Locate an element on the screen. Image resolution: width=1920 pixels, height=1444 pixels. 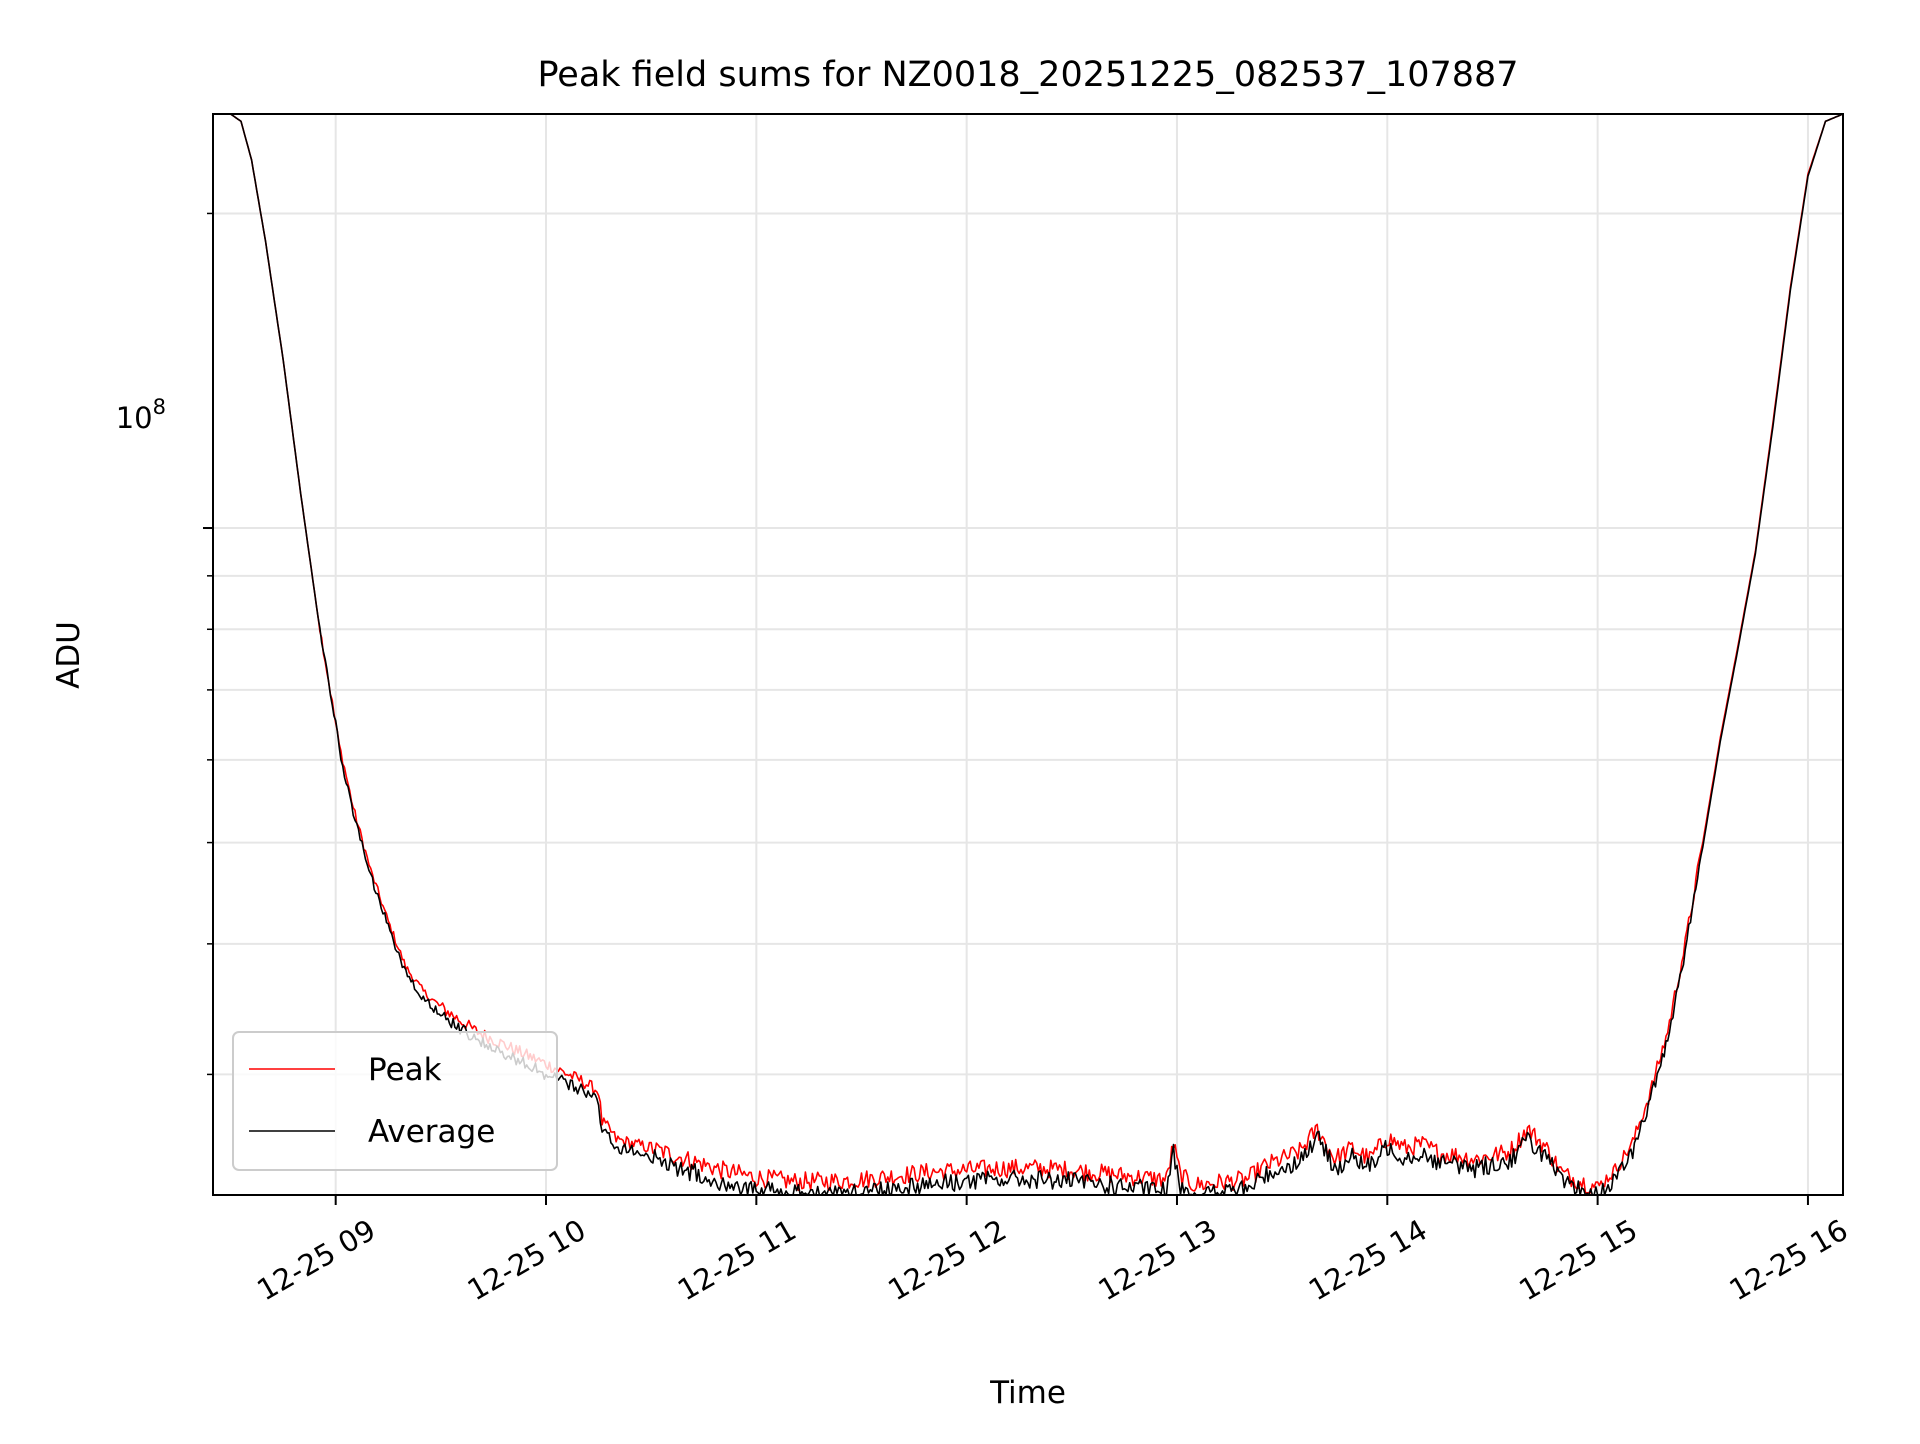
y-tick-label-1e8: 108 is located at coordinates (141, 415).